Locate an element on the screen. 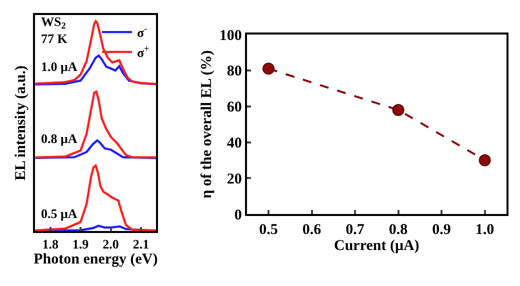 The height and width of the screenshot is (286, 520). x-tick-label: 0.9 is located at coordinates (441, 230).